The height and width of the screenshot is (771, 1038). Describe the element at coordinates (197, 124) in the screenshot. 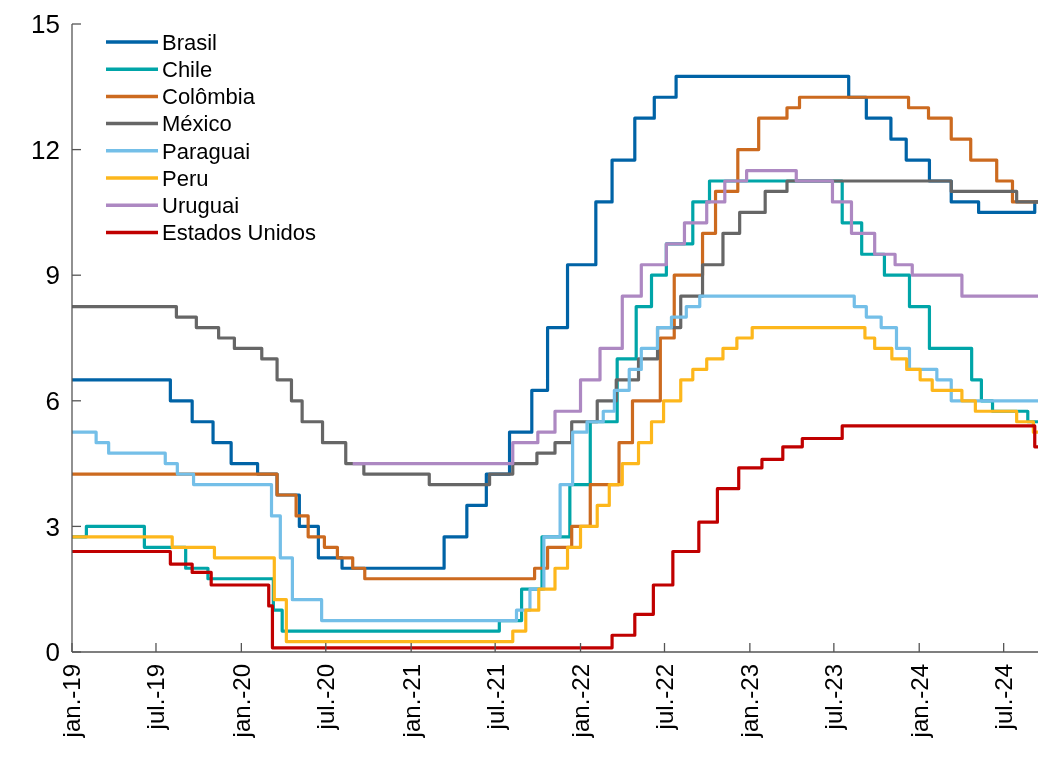

I see `legend-label: México` at that location.